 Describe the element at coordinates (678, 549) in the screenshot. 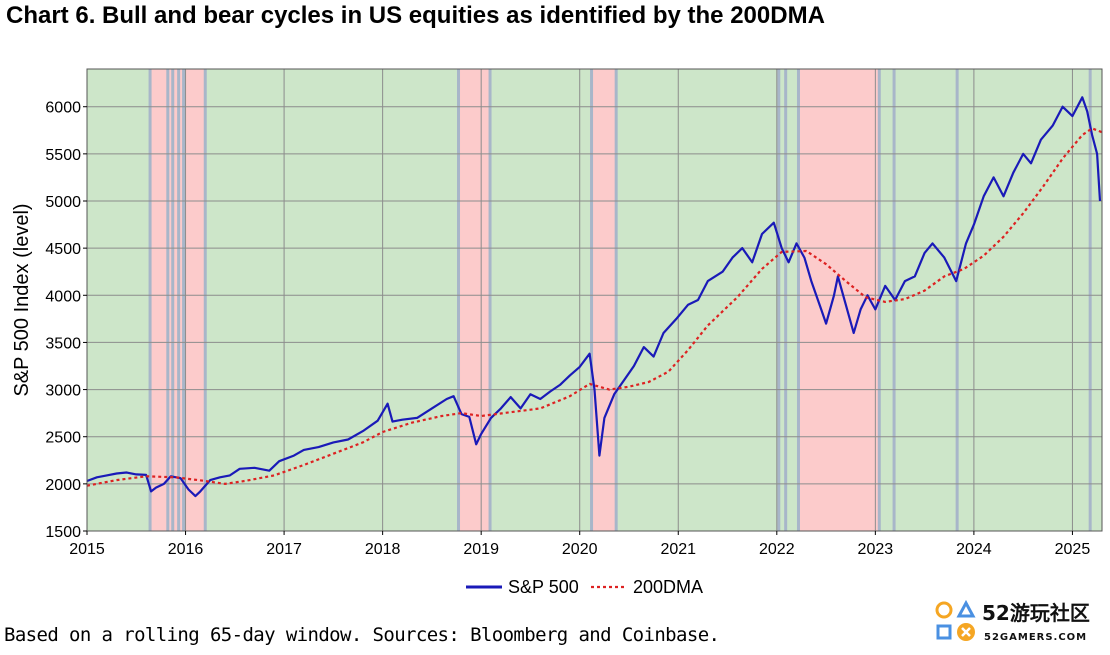

I see `x-tick-label-6: 2021` at that location.